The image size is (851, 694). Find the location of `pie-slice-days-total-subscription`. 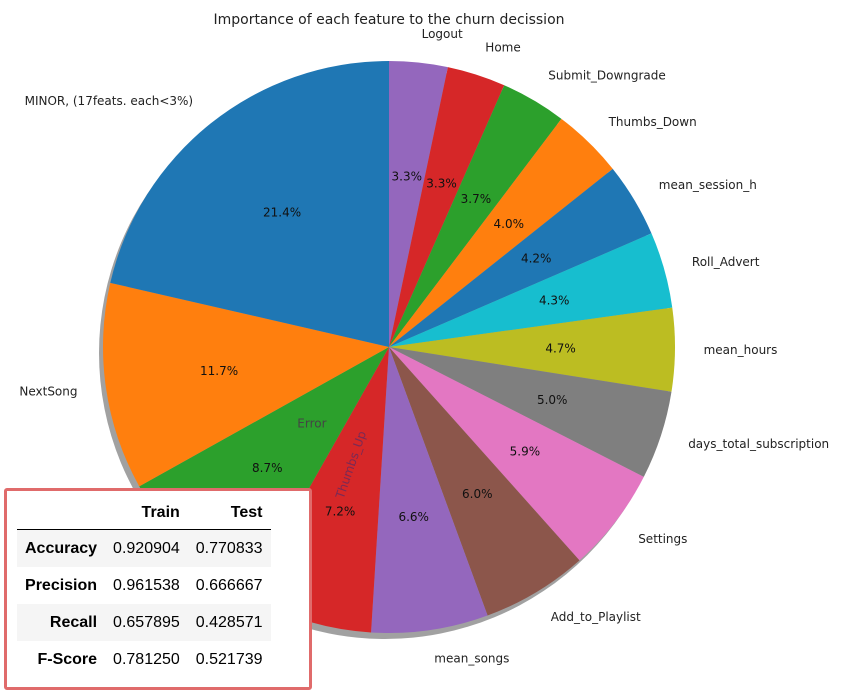

pie-slice-days-total-subscription is located at coordinates (530, 412).